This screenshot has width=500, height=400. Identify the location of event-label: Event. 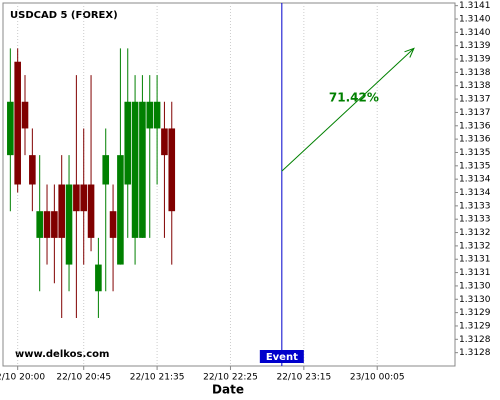
(282, 357).